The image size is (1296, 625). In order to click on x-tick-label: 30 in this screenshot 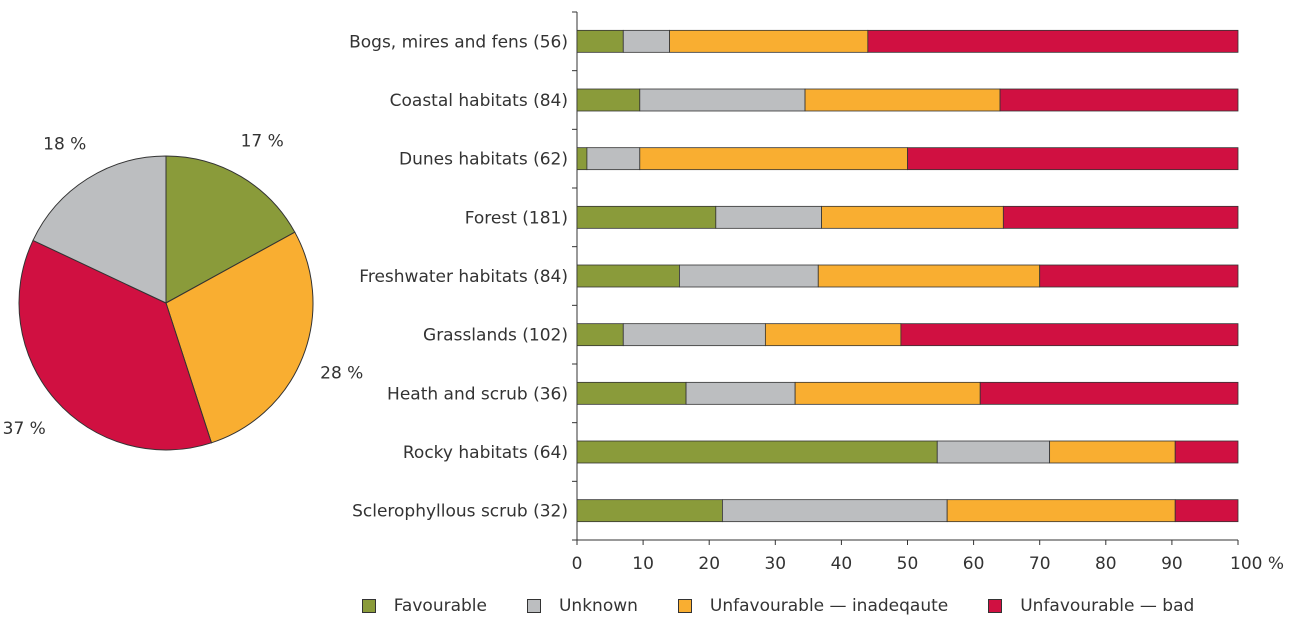, I will do `click(775, 564)`.